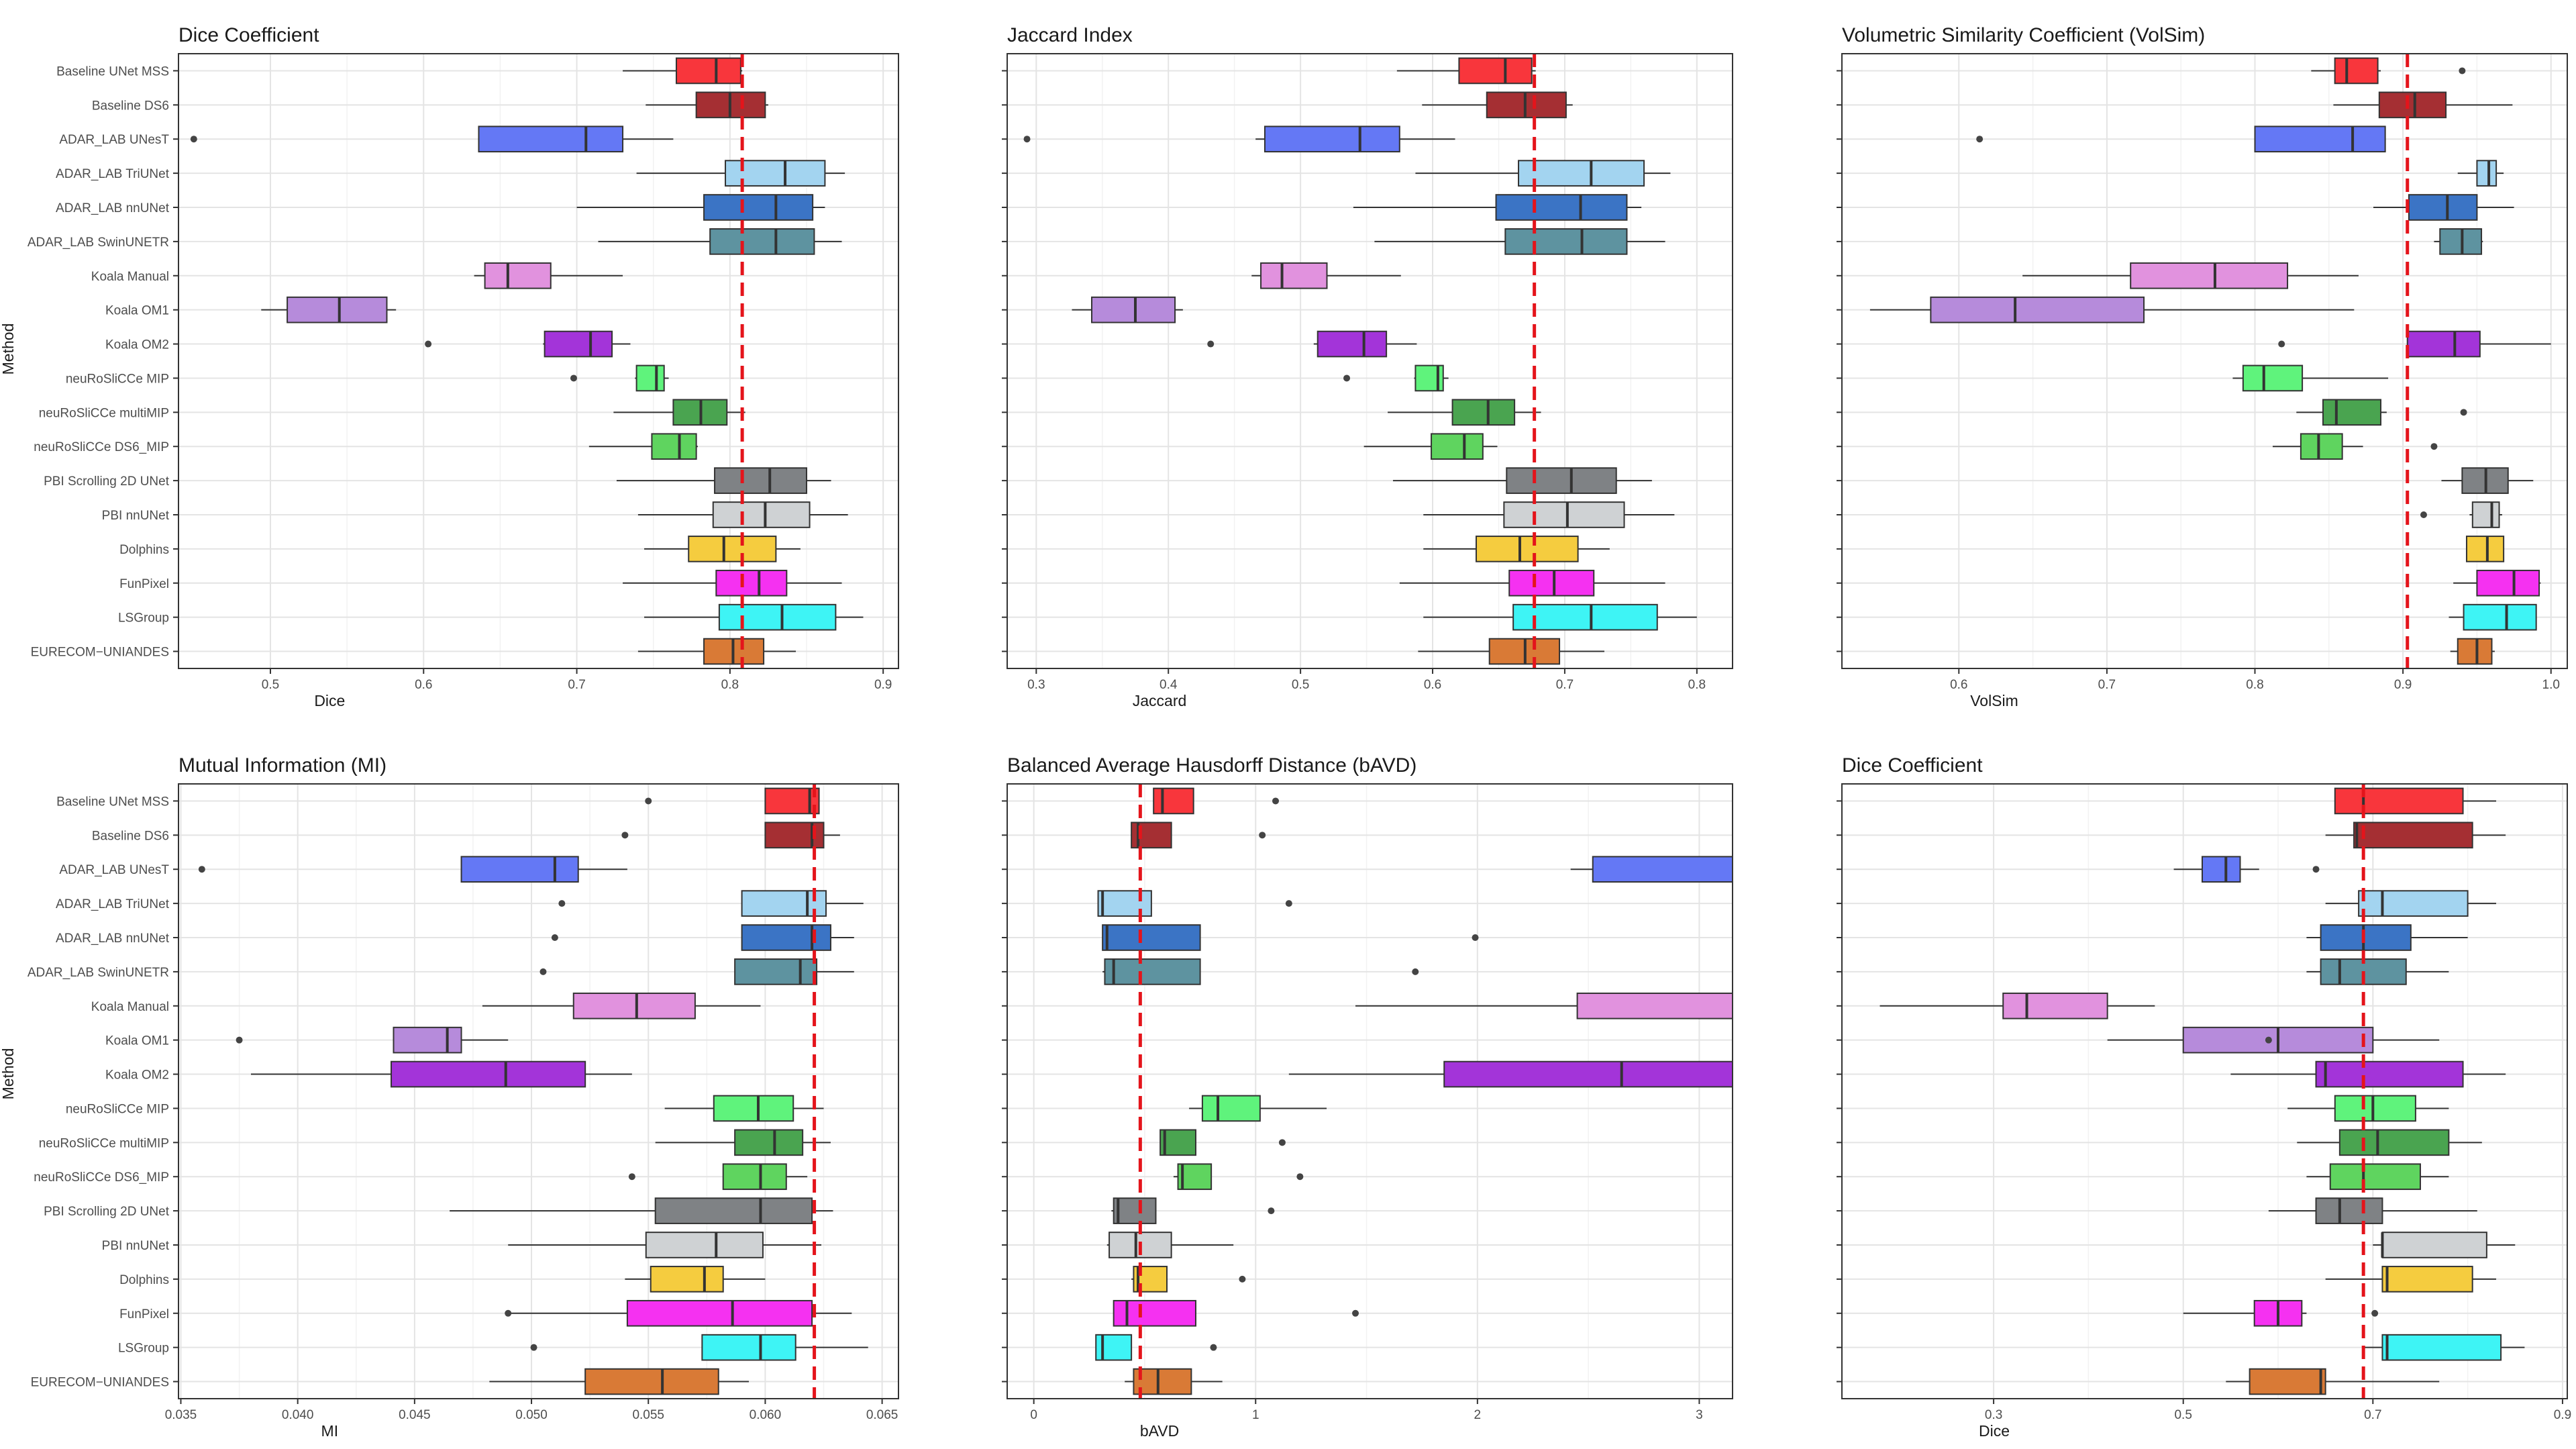 Image resolution: width=2576 pixels, height=1449 pixels. I want to click on x-tick-label: 0.6, so click(1432, 685).